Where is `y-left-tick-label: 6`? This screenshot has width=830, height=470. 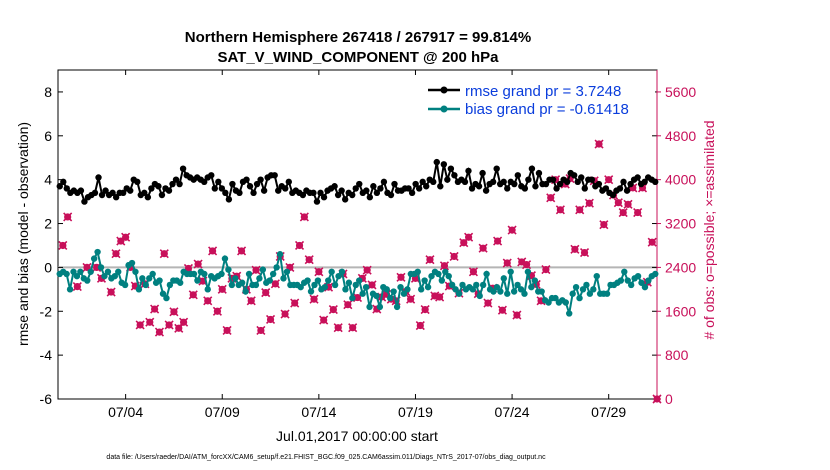
y-left-tick-label: 6 is located at coordinates (48, 136).